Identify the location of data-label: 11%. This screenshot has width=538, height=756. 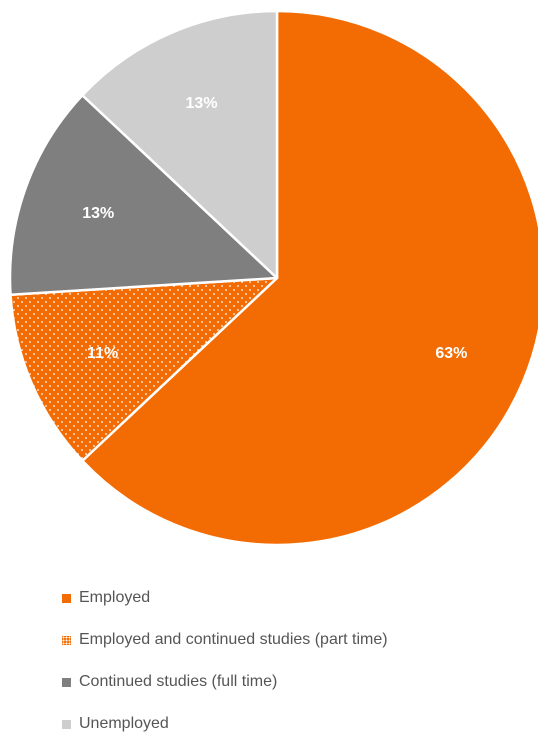
(102, 353).